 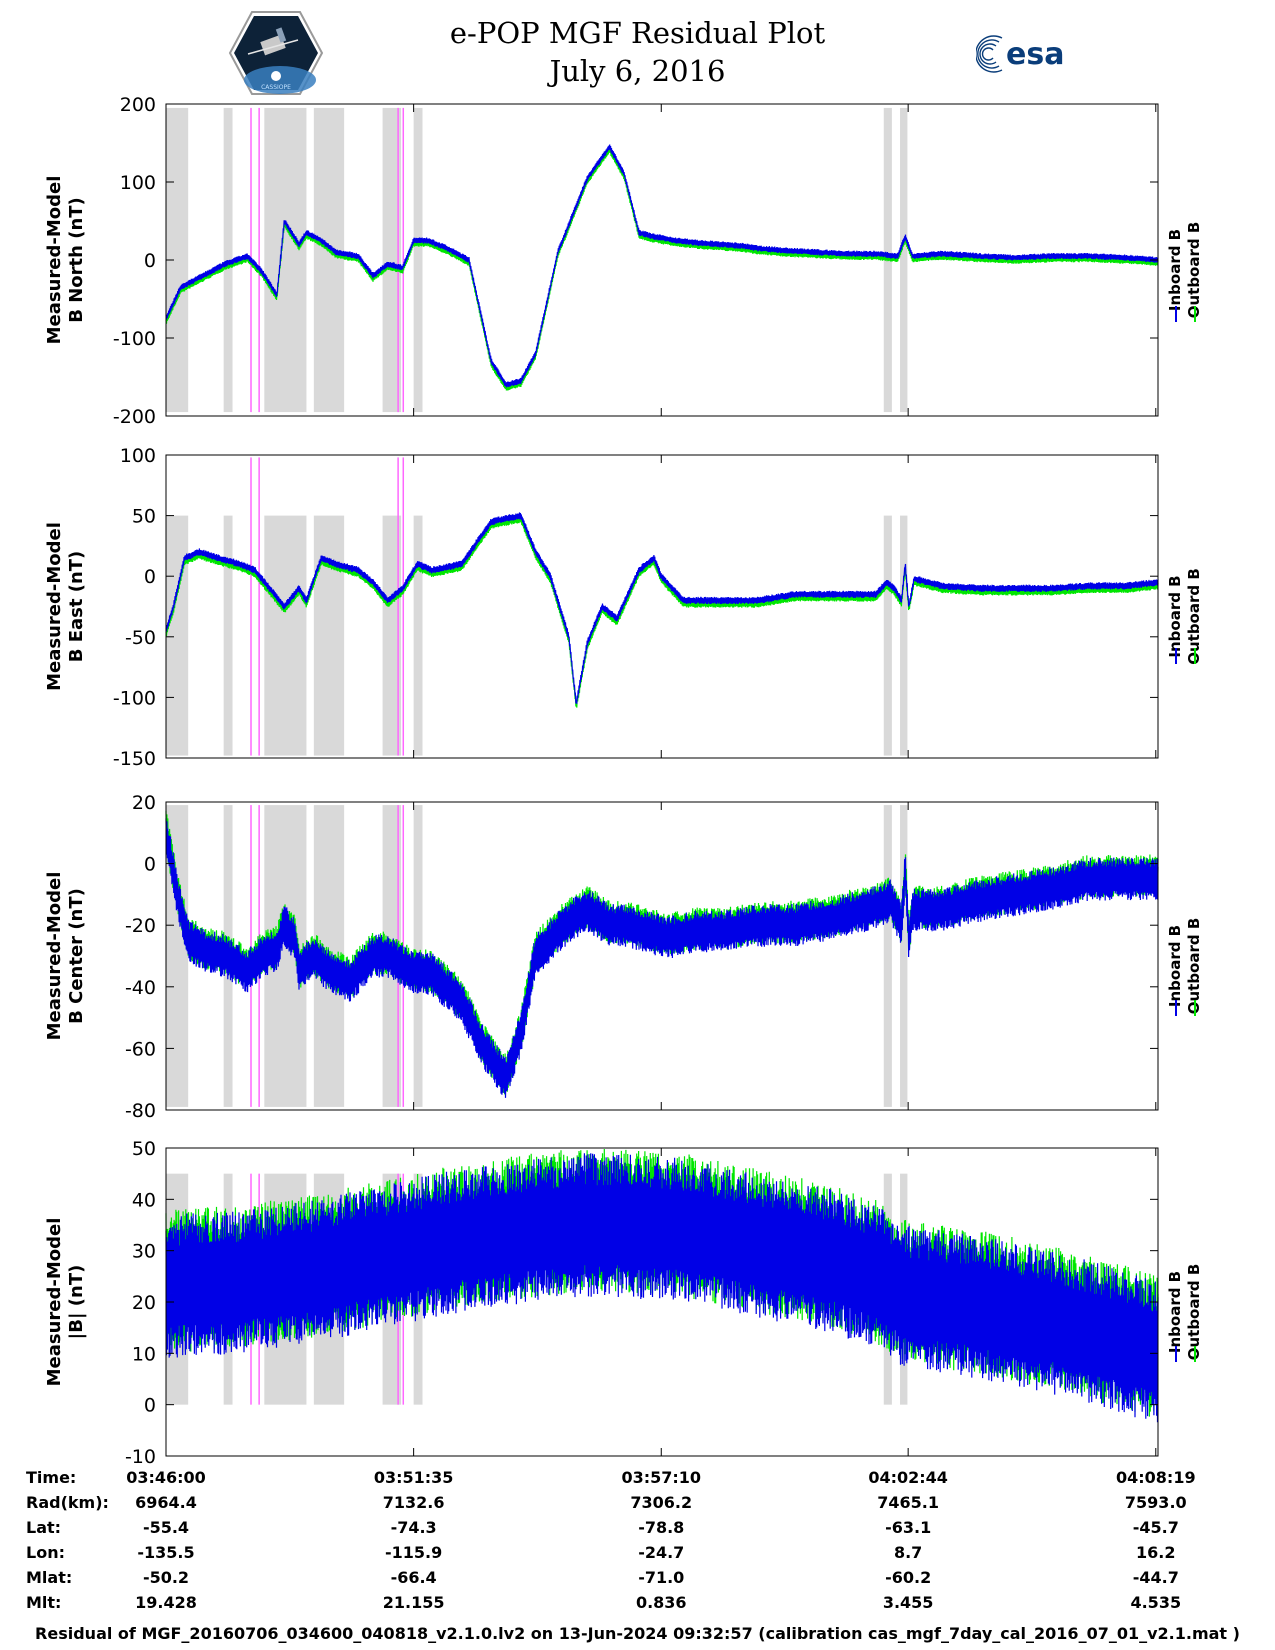 What do you see at coordinates (51, 1477) in the screenshot?
I see `info-row-label: Time:` at bounding box center [51, 1477].